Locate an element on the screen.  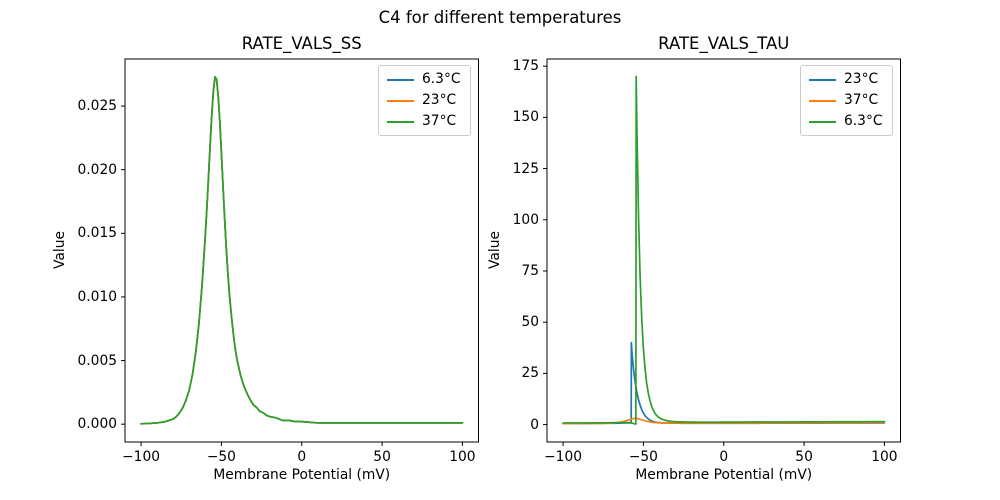
legend-plot1: 23°C 37°C 6.3°C is located at coordinates (846, 100).